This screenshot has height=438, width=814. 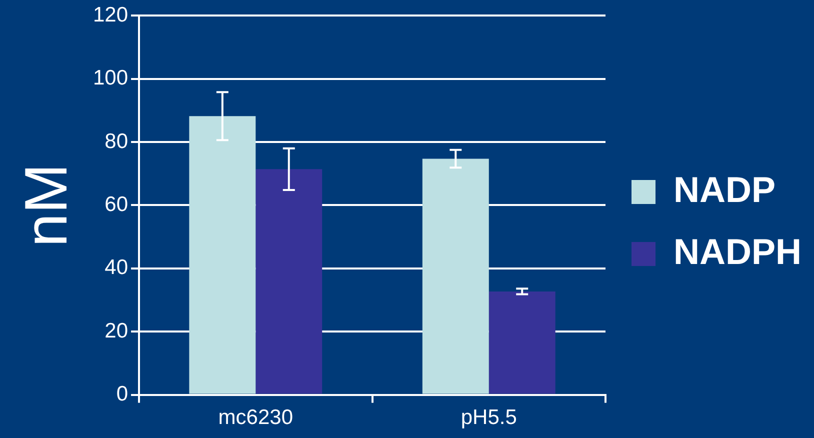 What do you see at coordinates (116, 268) in the screenshot?
I see `y-tick-label: 40` at bounding box center [116, 268].